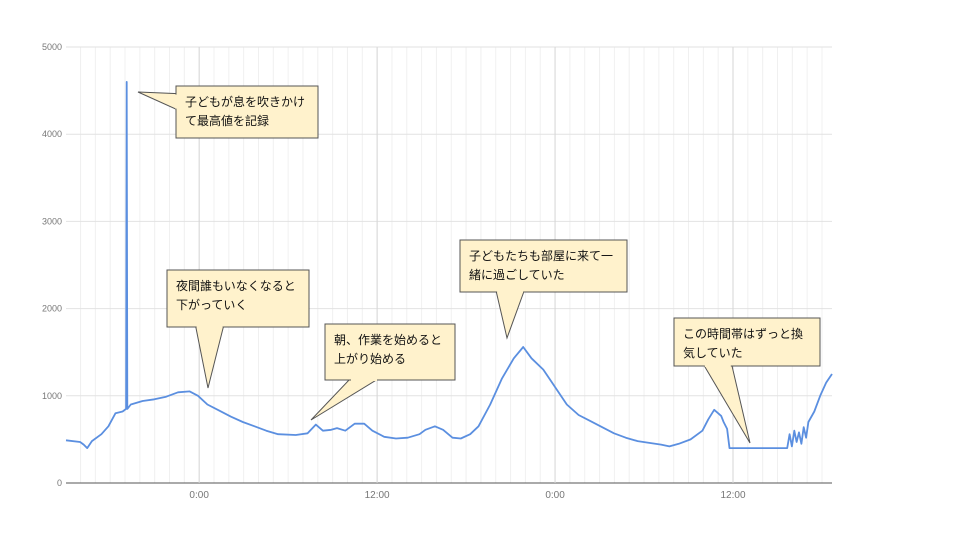  I want to click on annotation-text: 朝、作業を始めると, so click(388, 340).